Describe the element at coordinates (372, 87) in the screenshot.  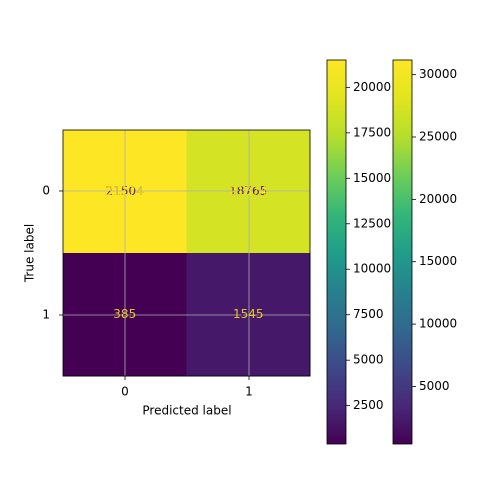
I see `colorbar-0-tick-label-7: 20000` at that location.